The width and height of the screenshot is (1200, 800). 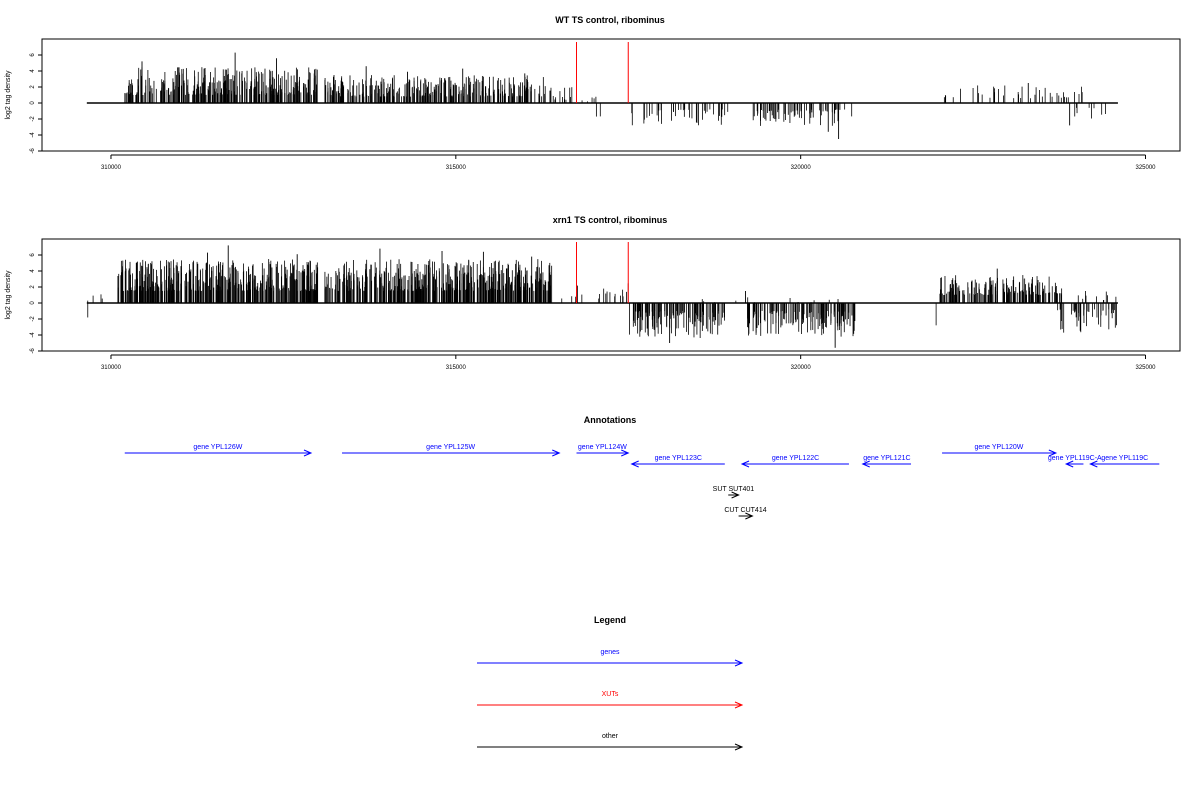 What do you see at coordinates (610, 742) in the screenshot?
I see `legend-item: other` at bounding box center [610, 742].